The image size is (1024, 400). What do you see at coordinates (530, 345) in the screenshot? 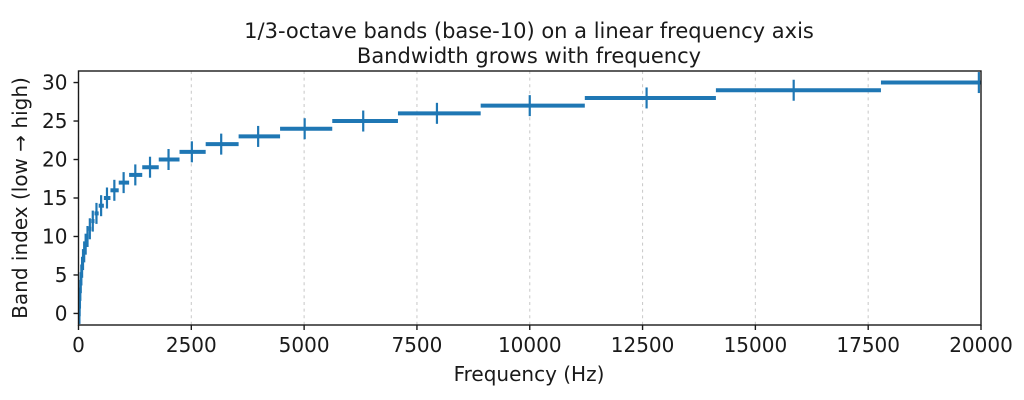
I see `x-tick-label: 10000` at bounding box center [530, 345].